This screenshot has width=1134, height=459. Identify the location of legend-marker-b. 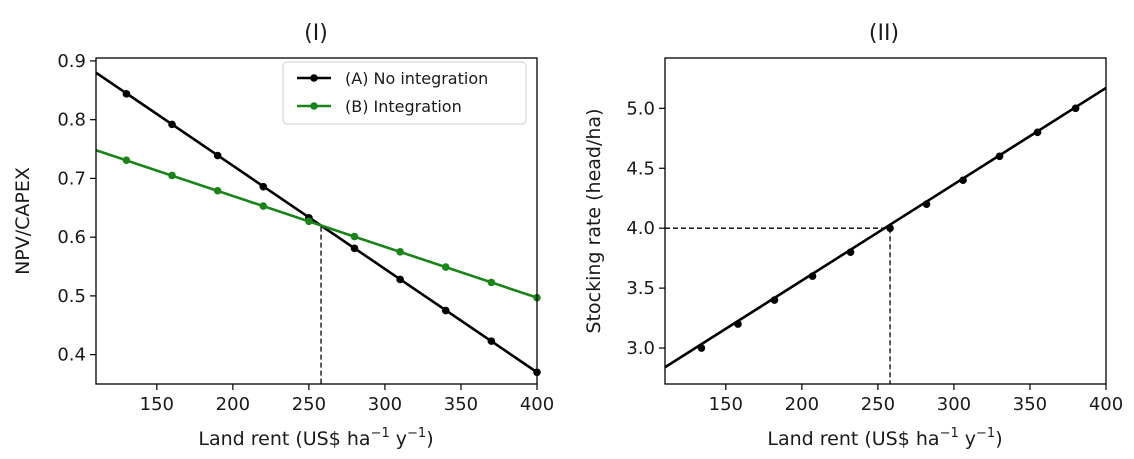
(314, 106).